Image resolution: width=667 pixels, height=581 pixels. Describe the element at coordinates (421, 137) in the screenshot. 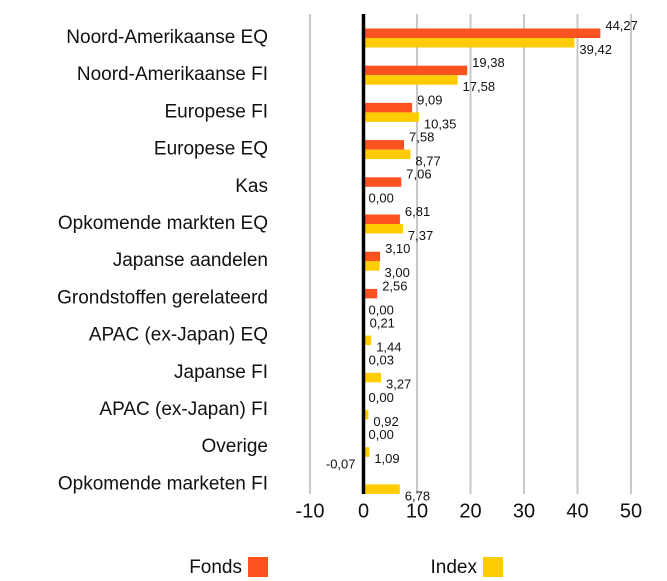

I see `value-label: 7,58` at that location.